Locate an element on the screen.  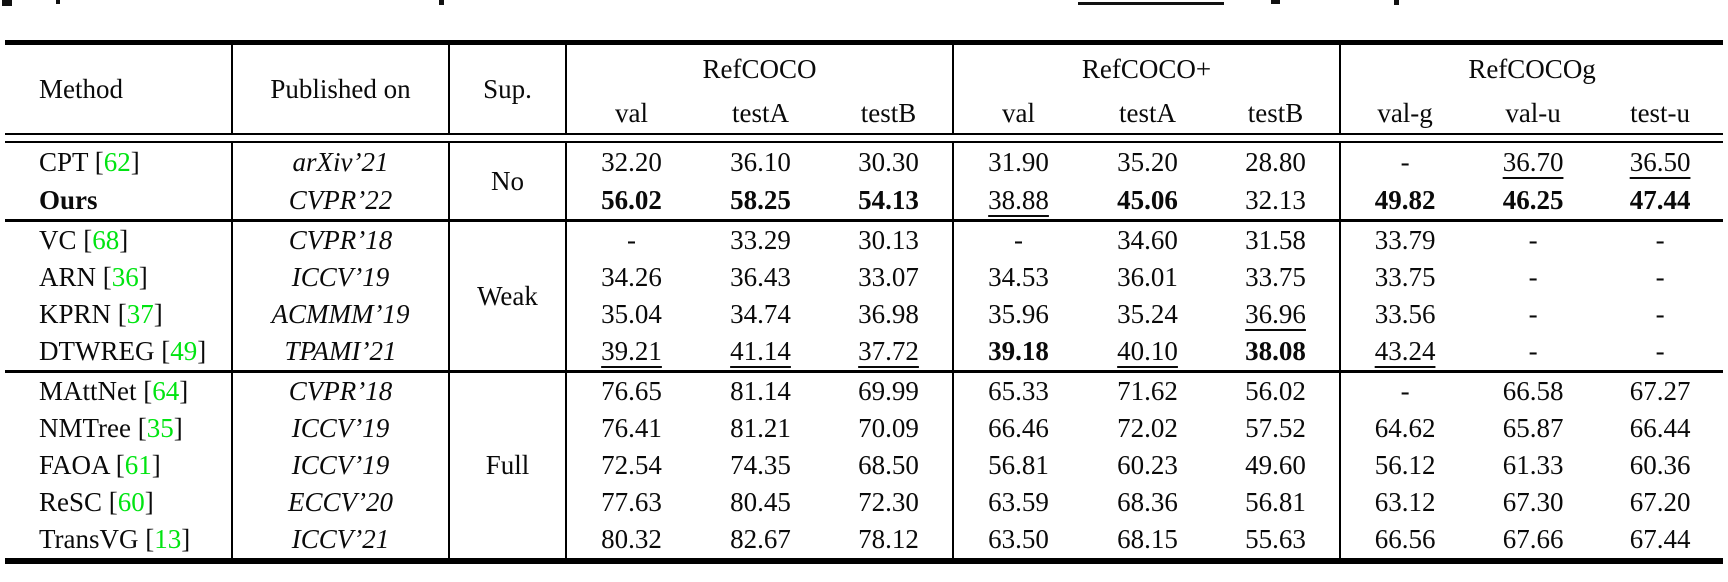
metric-cell: 54.13 is located at coordinates (890, 200).